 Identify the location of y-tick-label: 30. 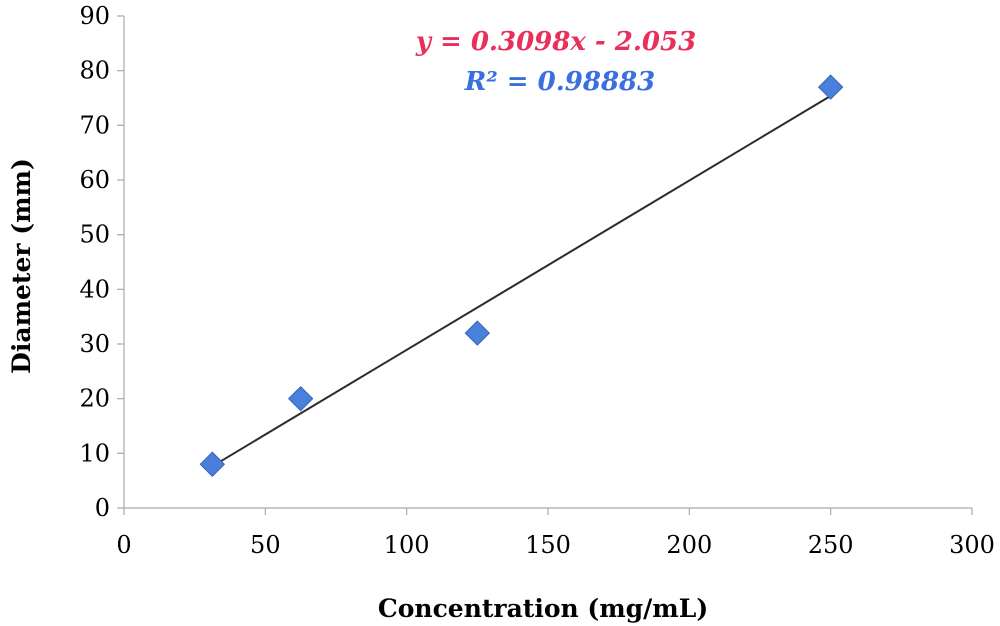
(94, 344).